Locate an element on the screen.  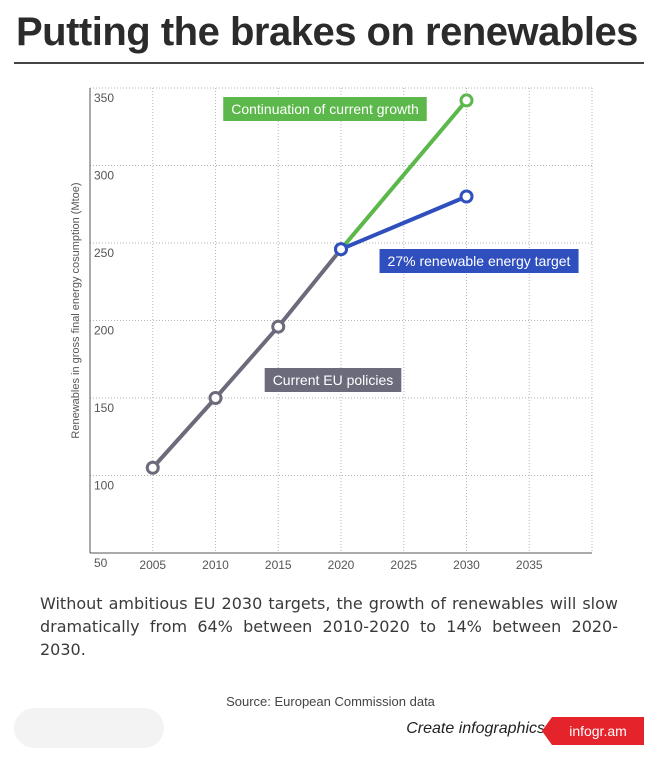
series-label-continuation-box is located at coordinates (325, 109).